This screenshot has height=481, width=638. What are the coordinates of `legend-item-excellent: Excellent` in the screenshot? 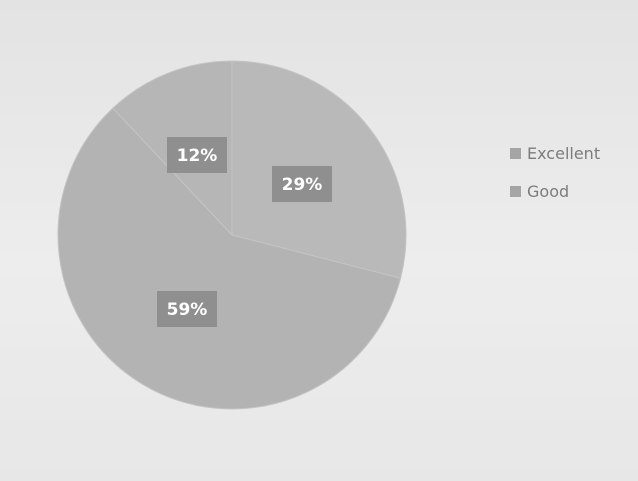 It's located at (555, 153).